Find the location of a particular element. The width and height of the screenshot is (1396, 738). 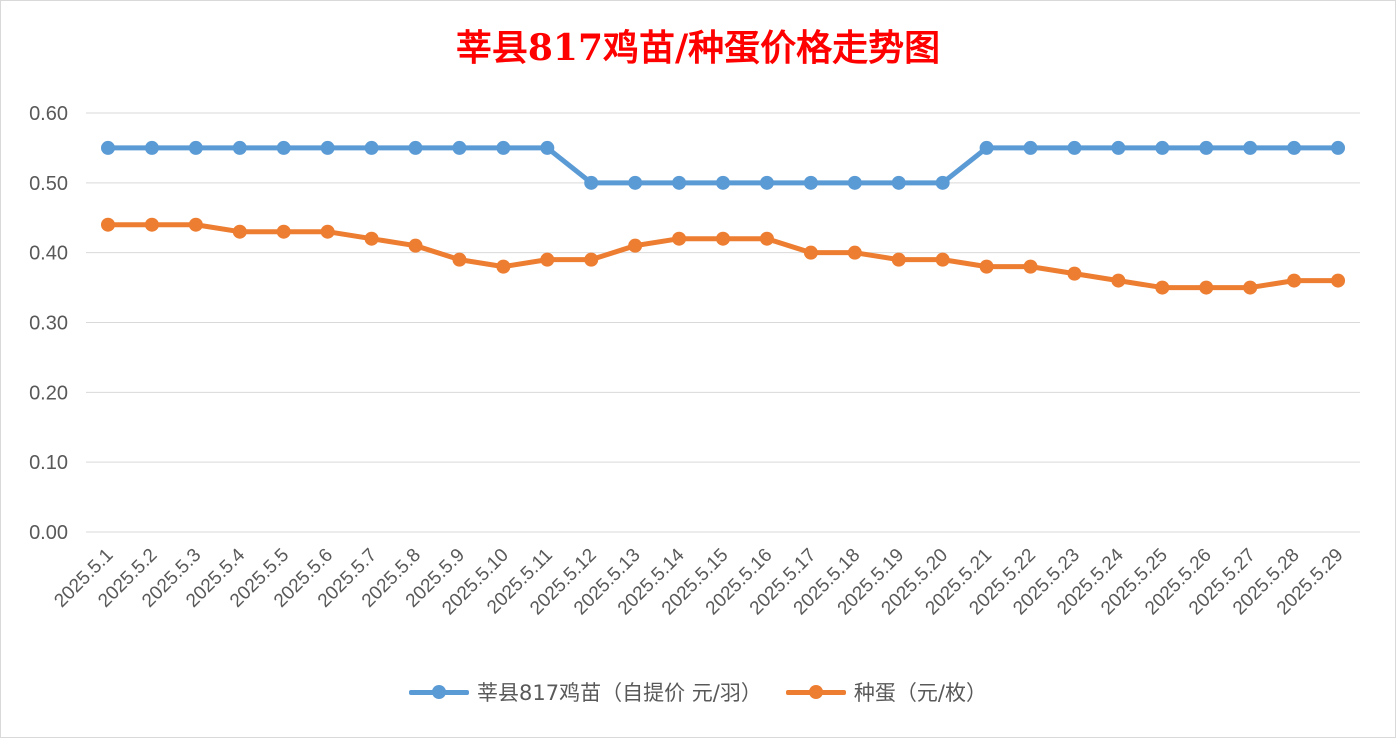

legend-item-egg: 种蛋（元/枚） is located at coordinates (886, 692).